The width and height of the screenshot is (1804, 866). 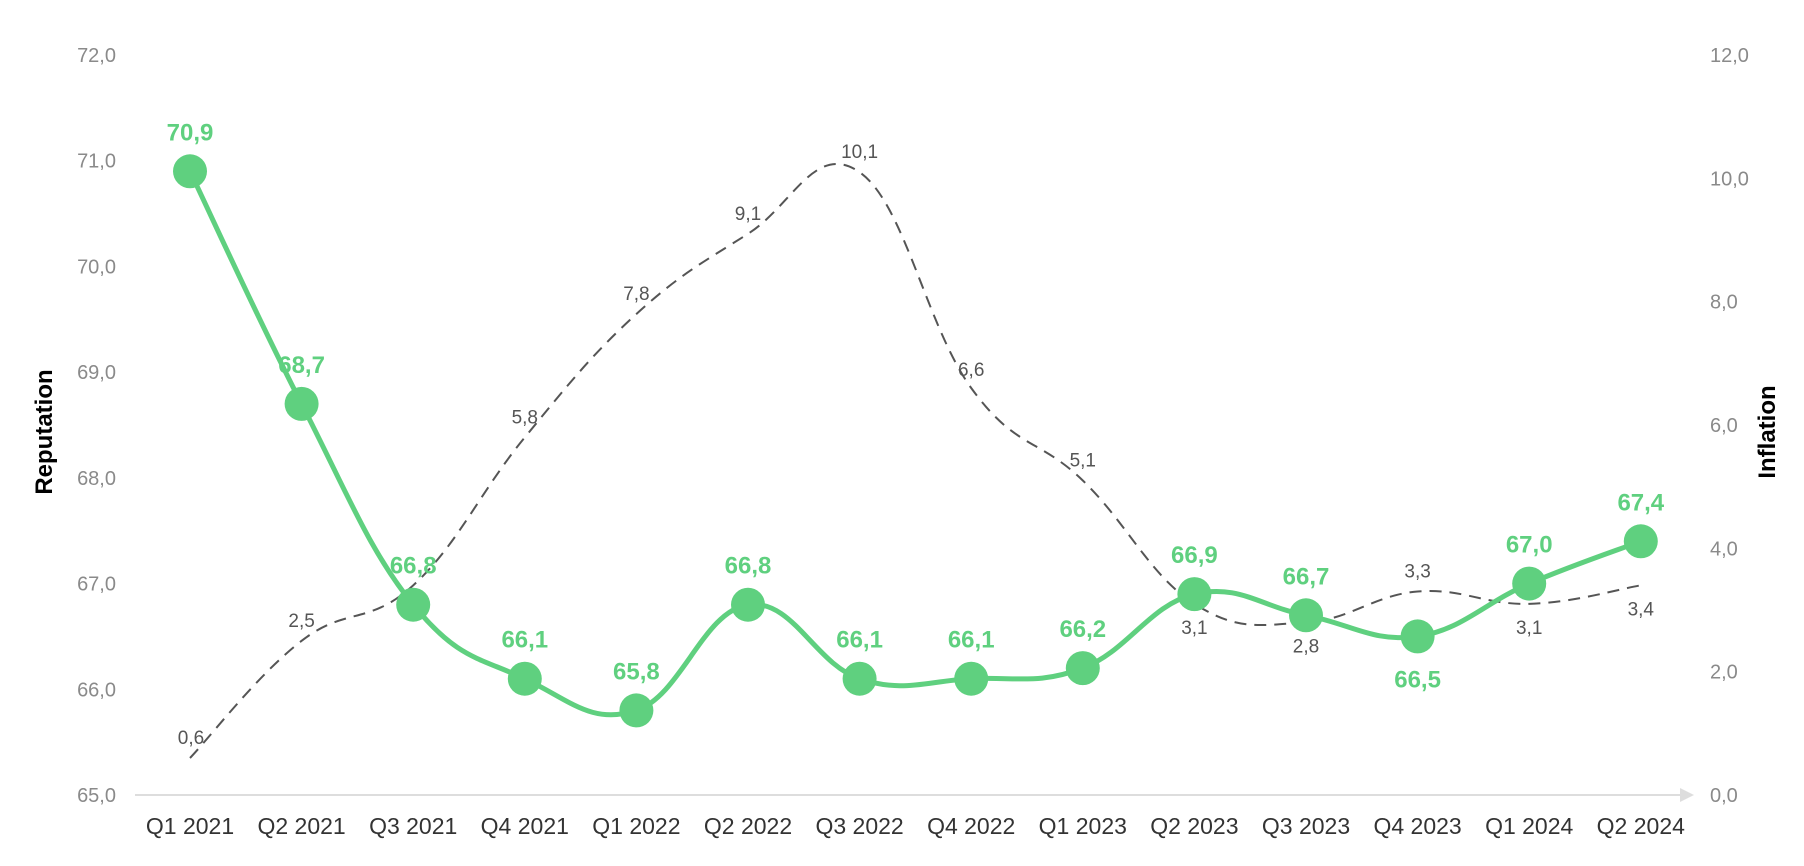 I want to click on y-tick-label: 66,0, so click(x=96, y=690).